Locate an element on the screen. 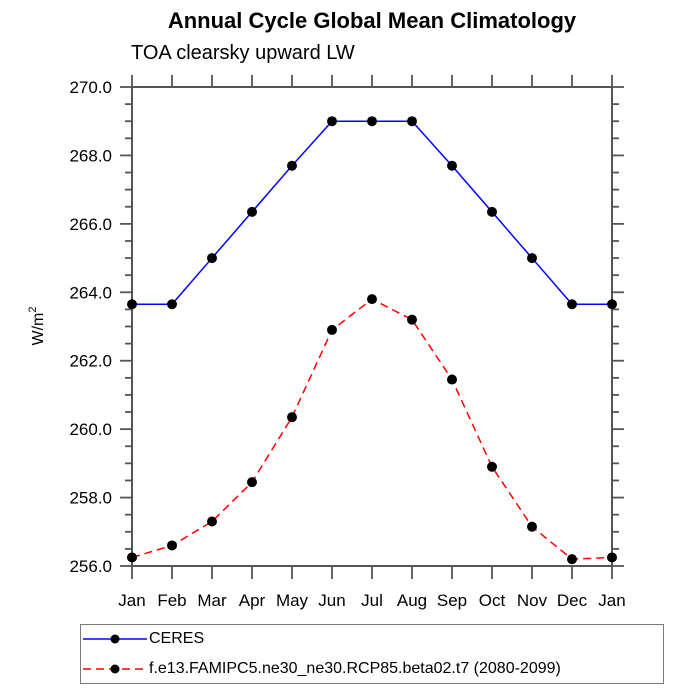 Image resolution: width=700 pixels, height=700 pixels. x-axis-tick-label: Jul is located at coordinates (372, 600).